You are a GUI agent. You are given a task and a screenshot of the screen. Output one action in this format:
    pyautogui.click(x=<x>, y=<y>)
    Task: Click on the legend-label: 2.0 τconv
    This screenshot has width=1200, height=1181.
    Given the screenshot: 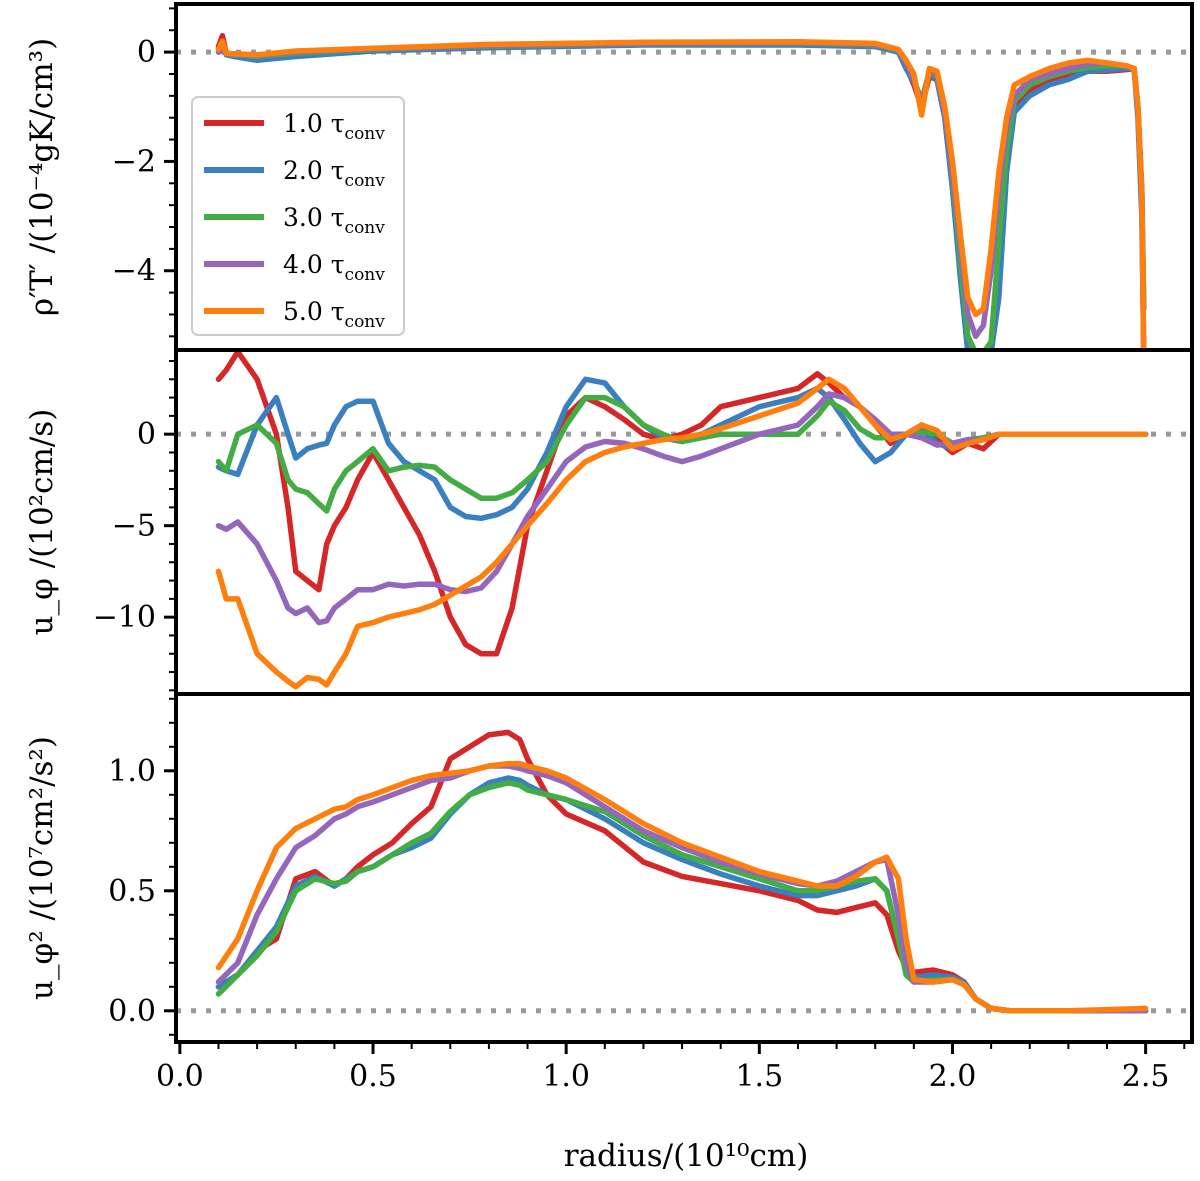 What is the action you would take?
    pyautogui.click(x=334, y=173)
    